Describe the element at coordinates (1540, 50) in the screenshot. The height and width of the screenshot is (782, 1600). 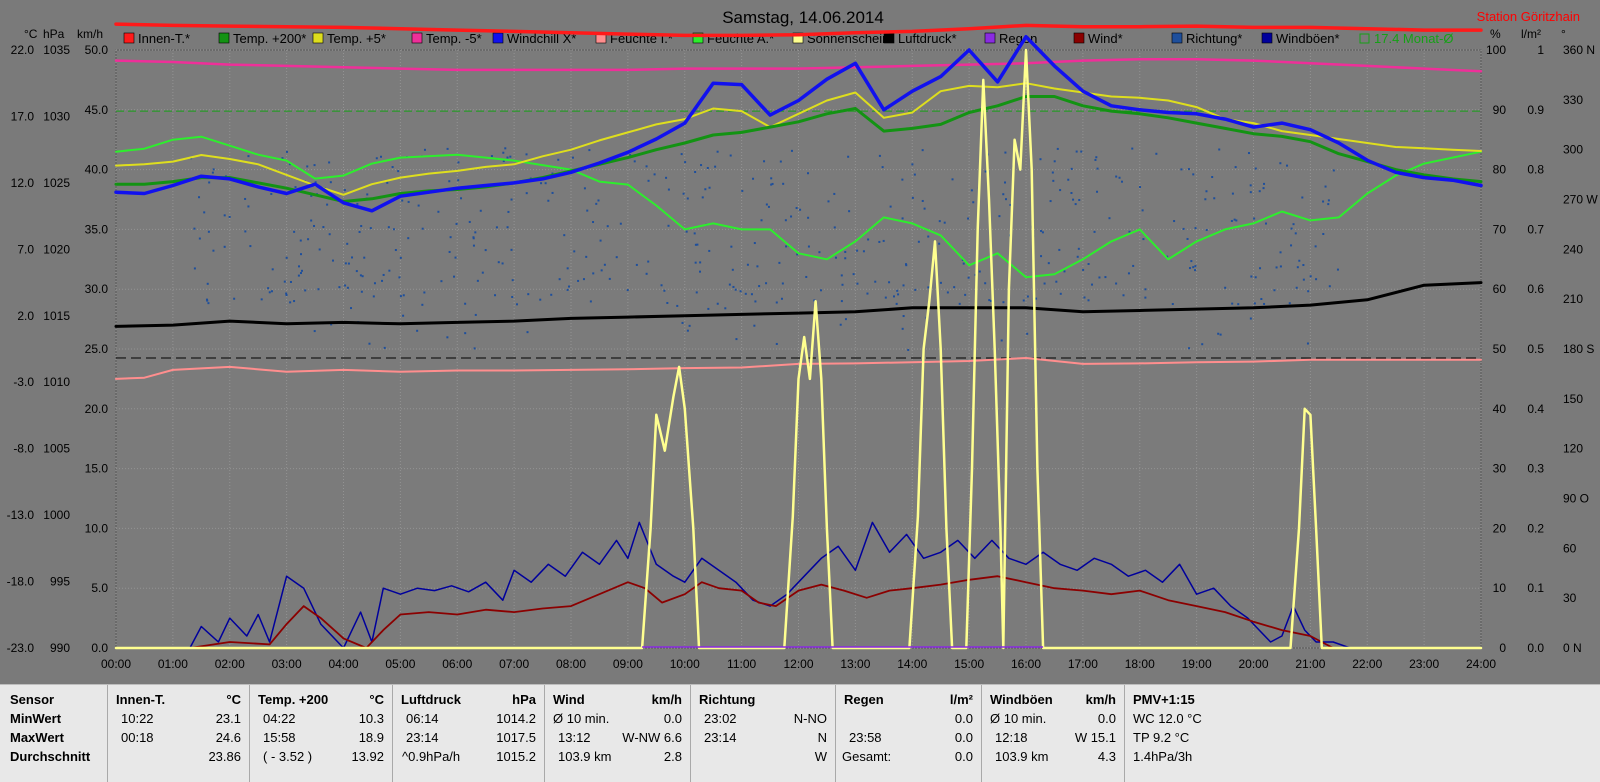
I see `y-tick-label-rain: 1` at that location.